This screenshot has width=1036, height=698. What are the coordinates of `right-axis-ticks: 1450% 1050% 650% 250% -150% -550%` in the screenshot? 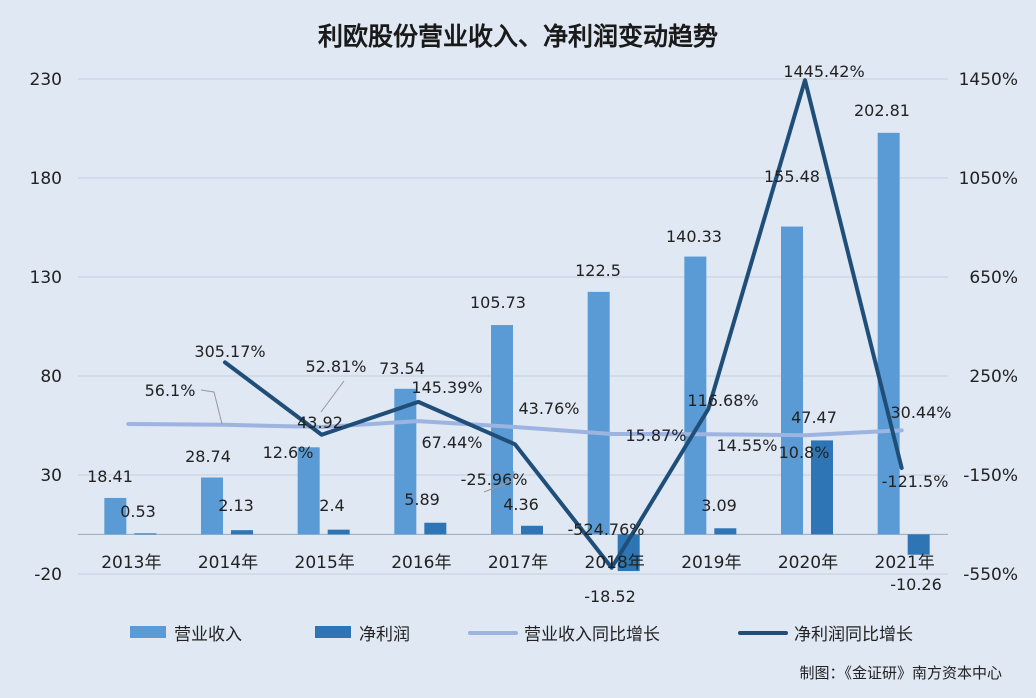 It's located at (988, 327).